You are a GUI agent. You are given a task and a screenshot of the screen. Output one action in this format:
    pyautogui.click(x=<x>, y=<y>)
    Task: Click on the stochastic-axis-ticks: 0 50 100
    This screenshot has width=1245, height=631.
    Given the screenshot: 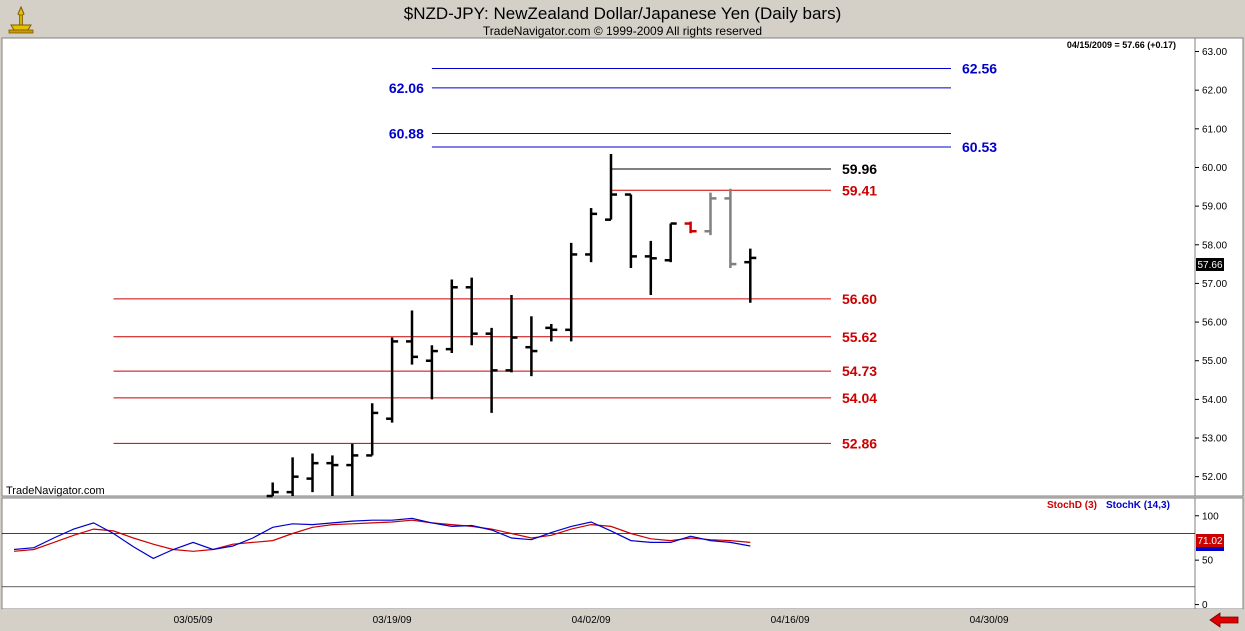 What is the action you would take?
    pyautogui.click(x=1207, y=561)
    